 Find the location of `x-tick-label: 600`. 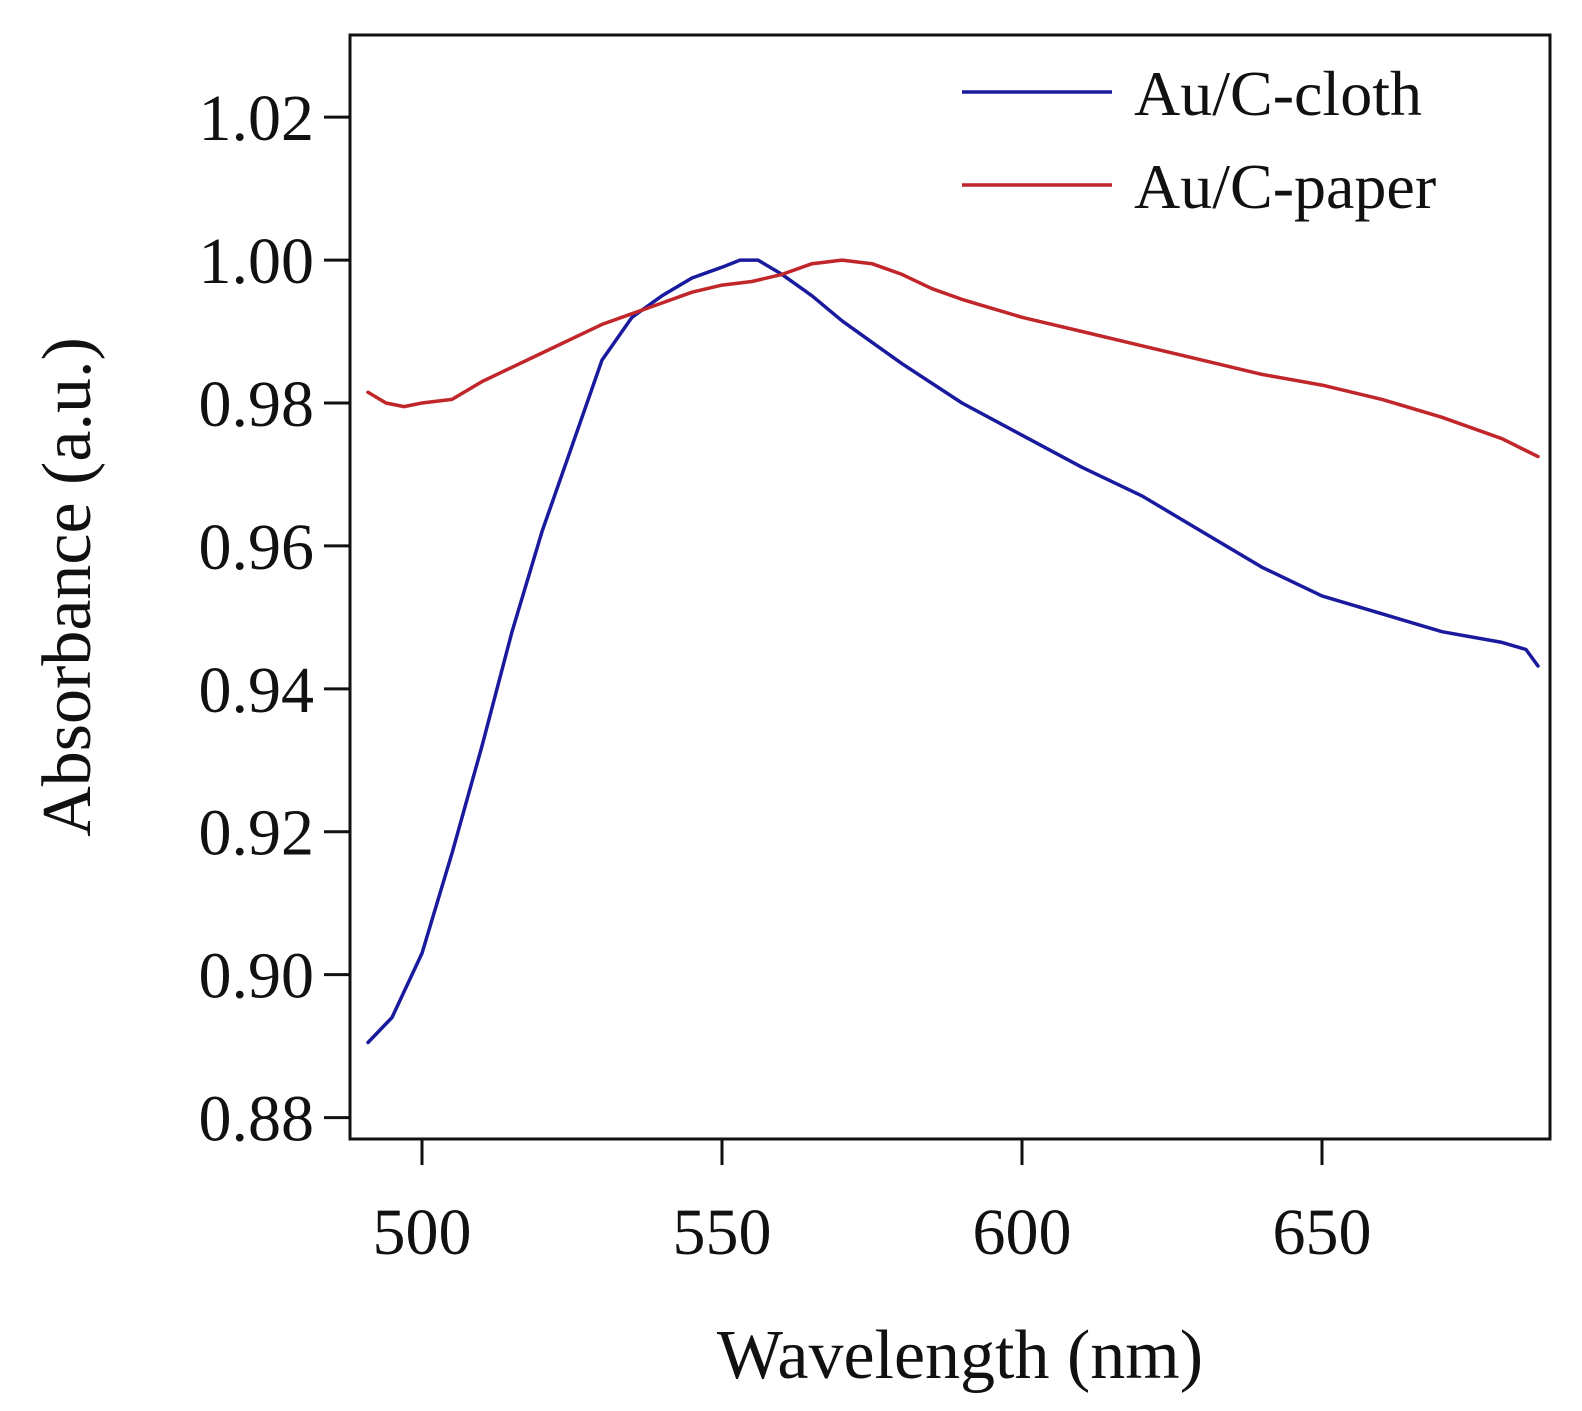

x-tick-label: 600 is located at coordinates (1022, 1232).